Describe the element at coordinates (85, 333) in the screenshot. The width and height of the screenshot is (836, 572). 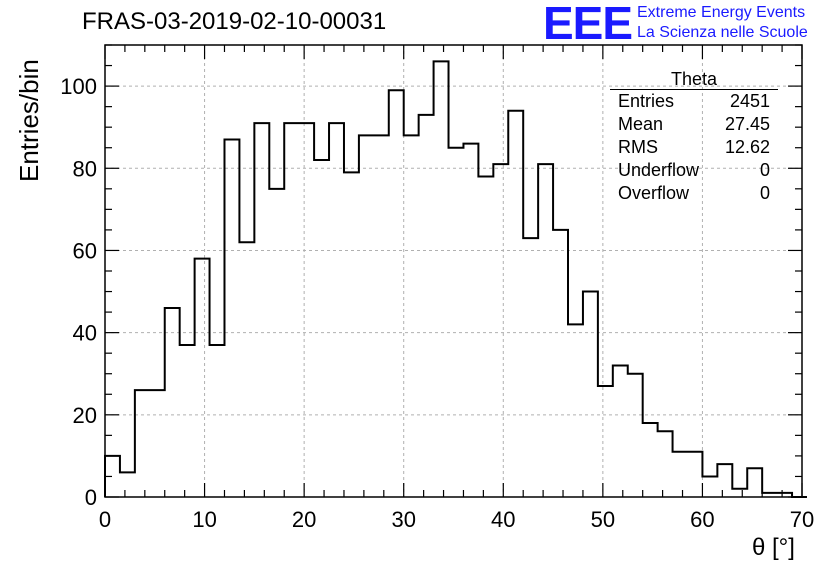
I see `y-tick-label: 40` at that location.